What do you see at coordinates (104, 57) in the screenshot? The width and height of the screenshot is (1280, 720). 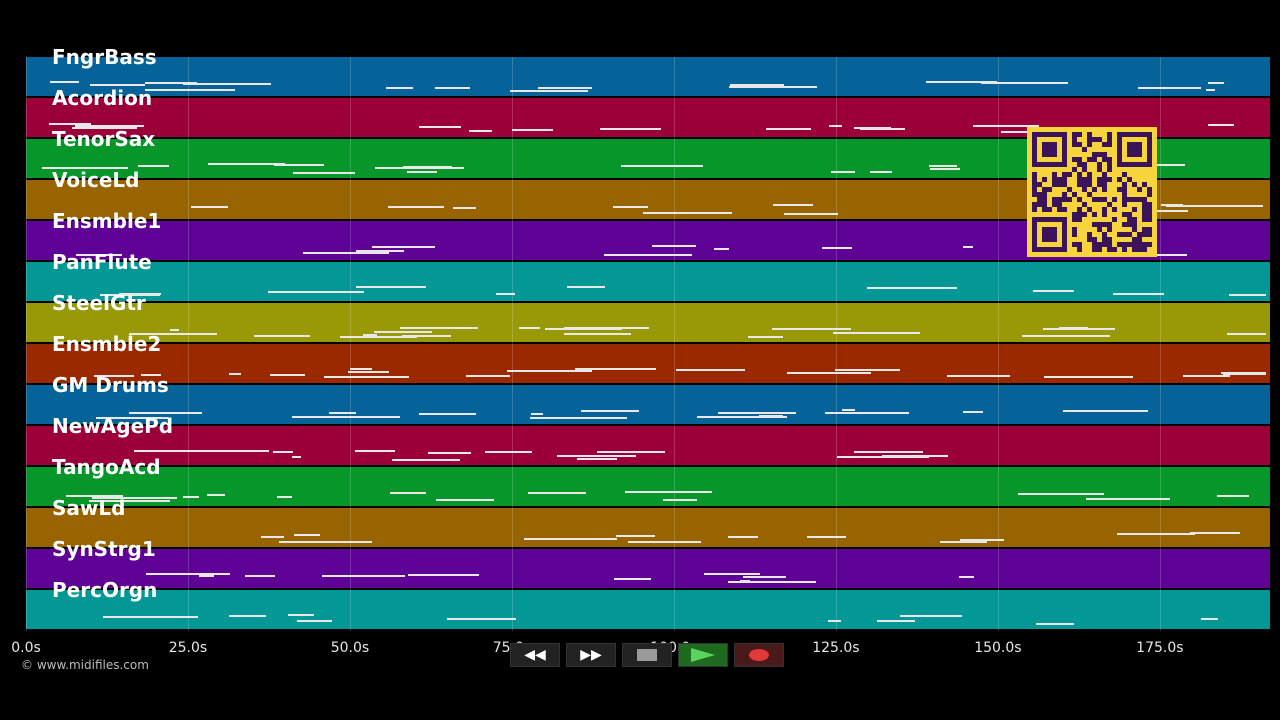 I see `track-label: FngrBass` at bounding box center [104, 57].